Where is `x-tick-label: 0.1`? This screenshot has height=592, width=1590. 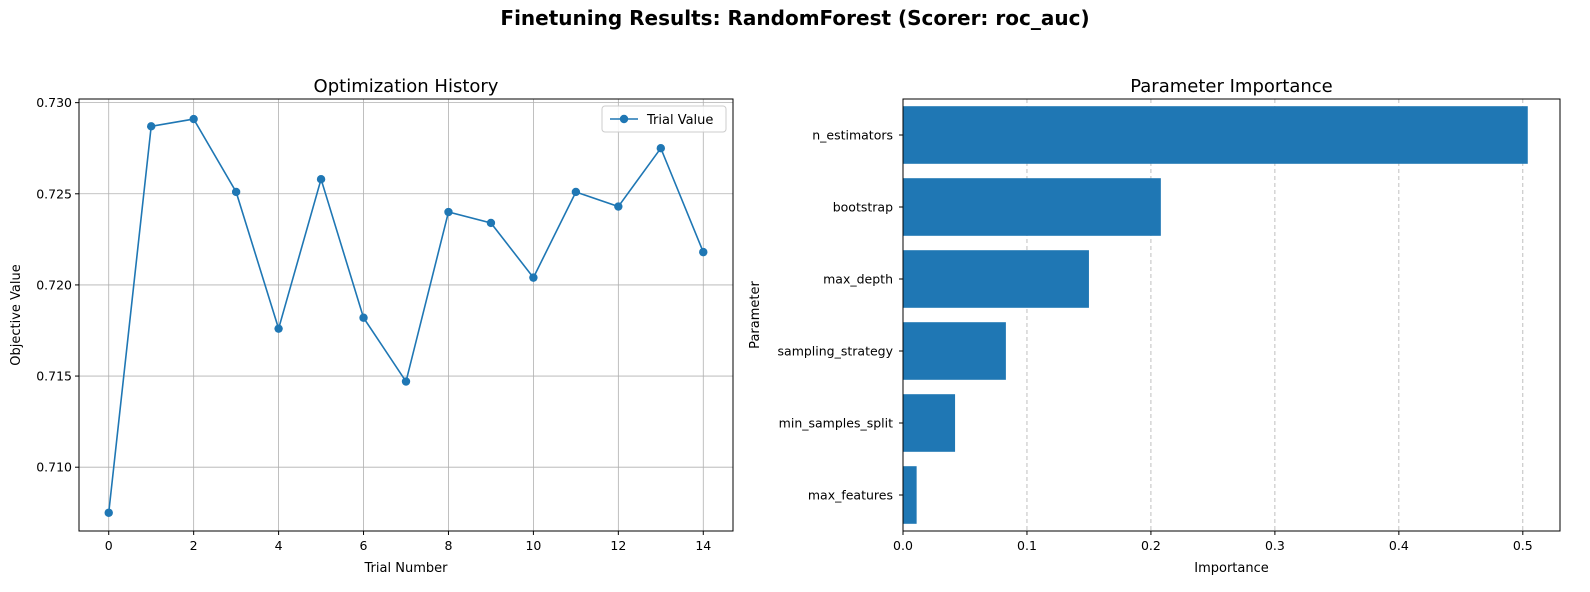
x-tick-label: 0.1 is located at coordinates (1027, 545).